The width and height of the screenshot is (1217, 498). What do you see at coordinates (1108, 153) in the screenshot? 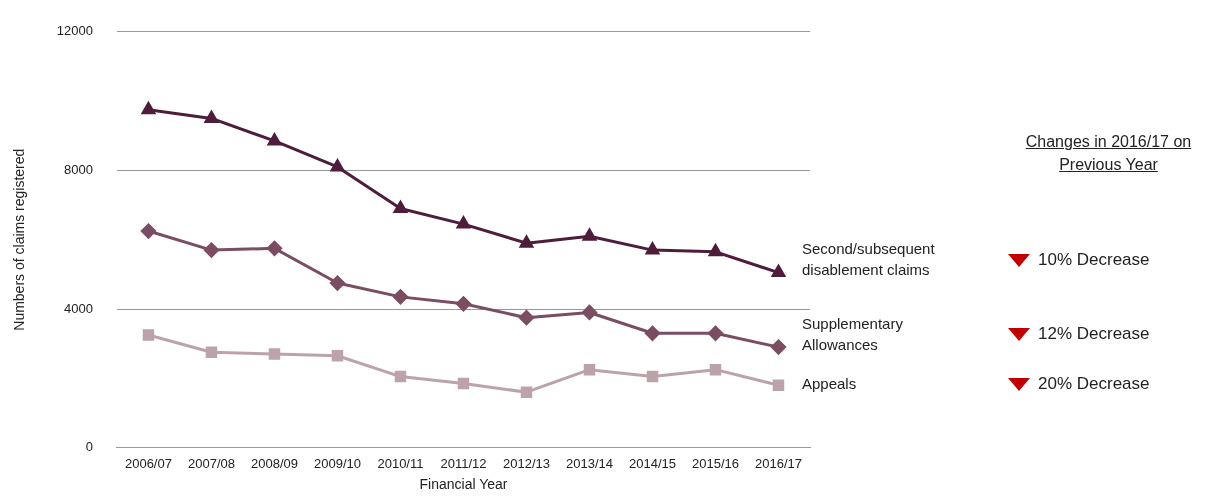
I see `text: Changes in 2016/17 on Previous Year` at bounding box center [1108, 153].